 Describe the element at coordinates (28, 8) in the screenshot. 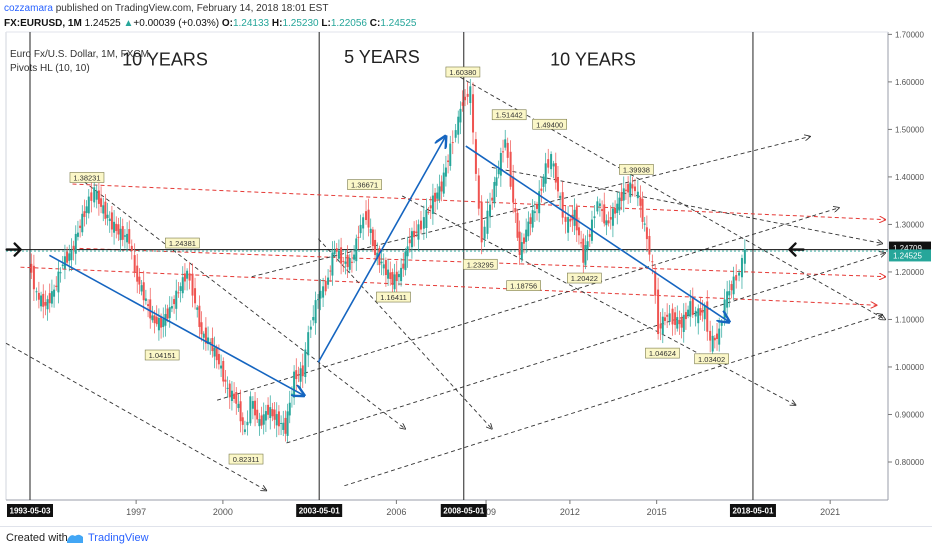

I see `author-link: cozzamara` at that location.